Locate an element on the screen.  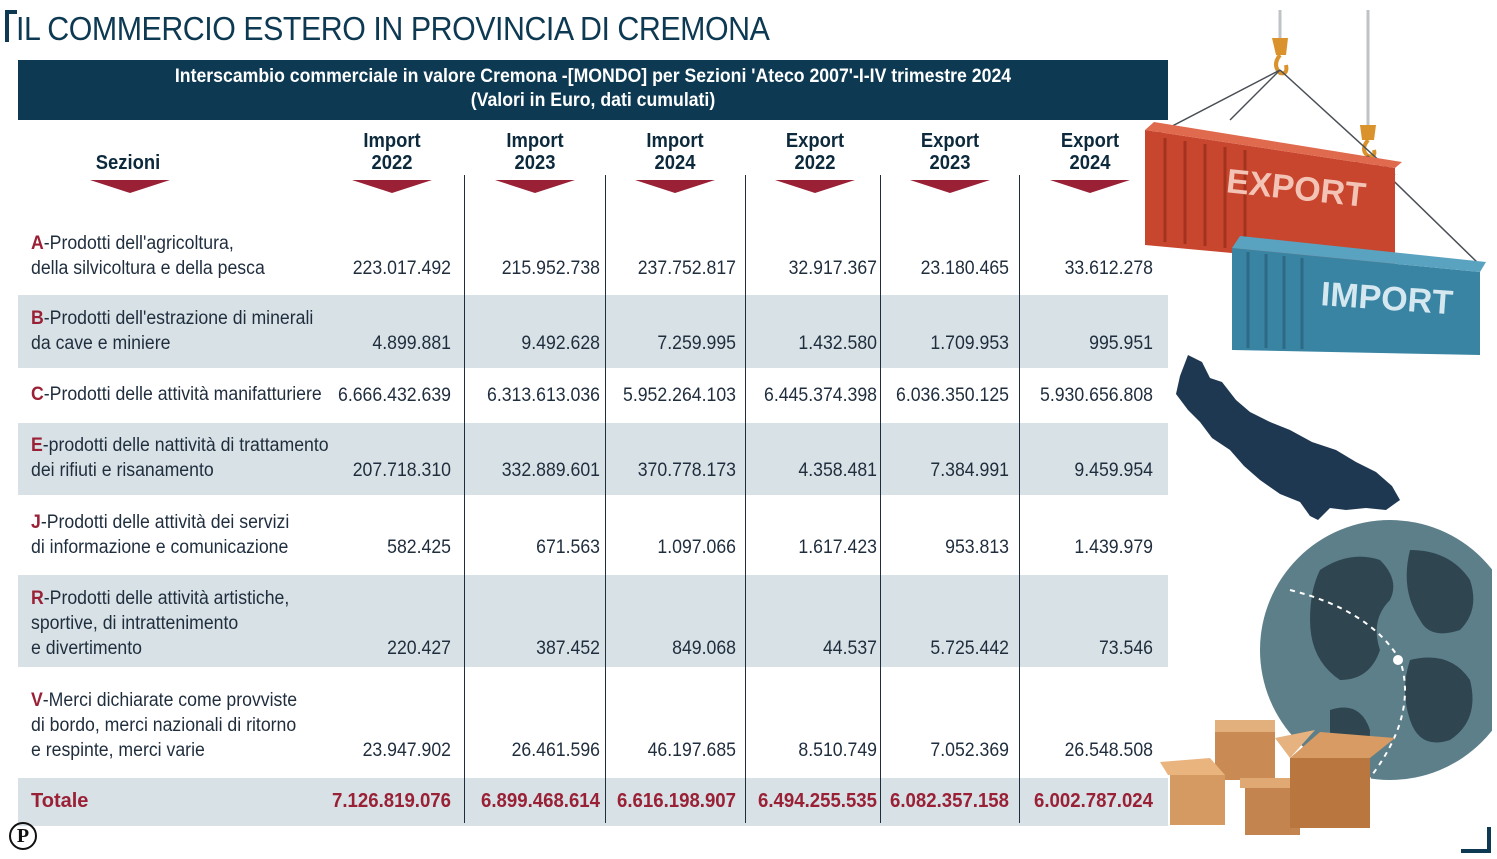
label-line: -prodotti delle nattività di trattamento is located at coordinates (185, 445).